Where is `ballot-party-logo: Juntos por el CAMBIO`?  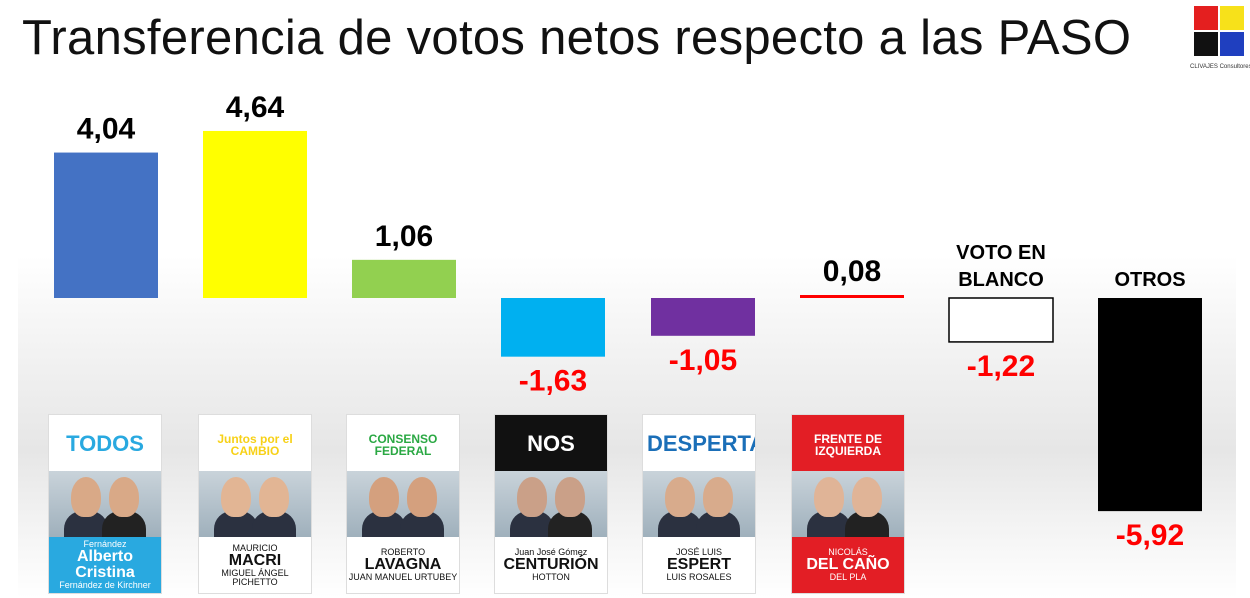 ballot-party-logo: Juntos por el CAMBIO is located at coordinates (255, 445).